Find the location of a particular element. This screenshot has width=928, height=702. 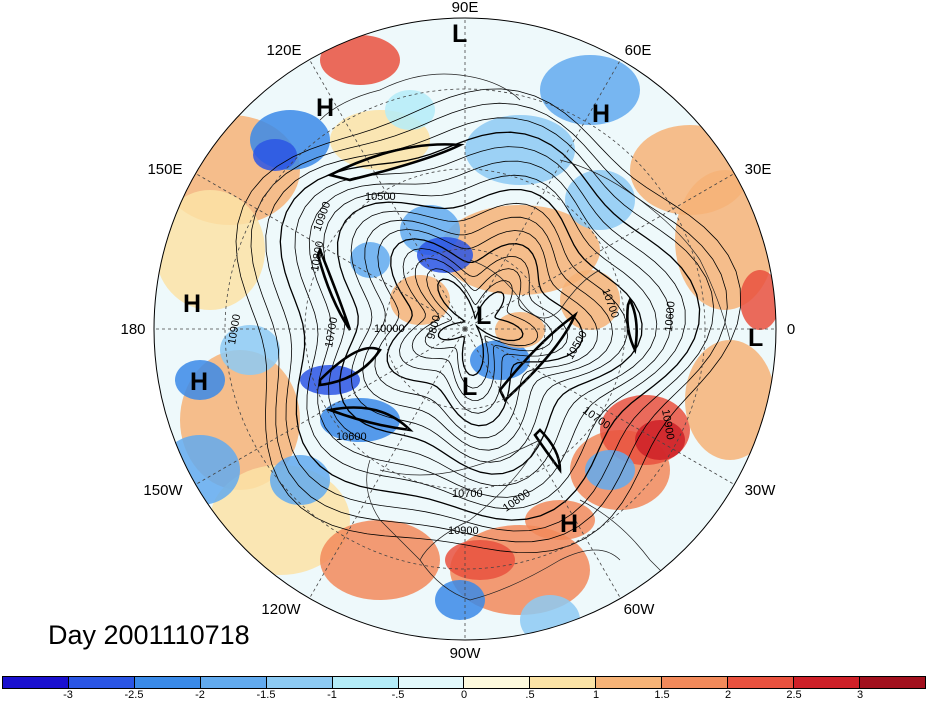

contour-label: 10500 is located at coordinates (380, 197).